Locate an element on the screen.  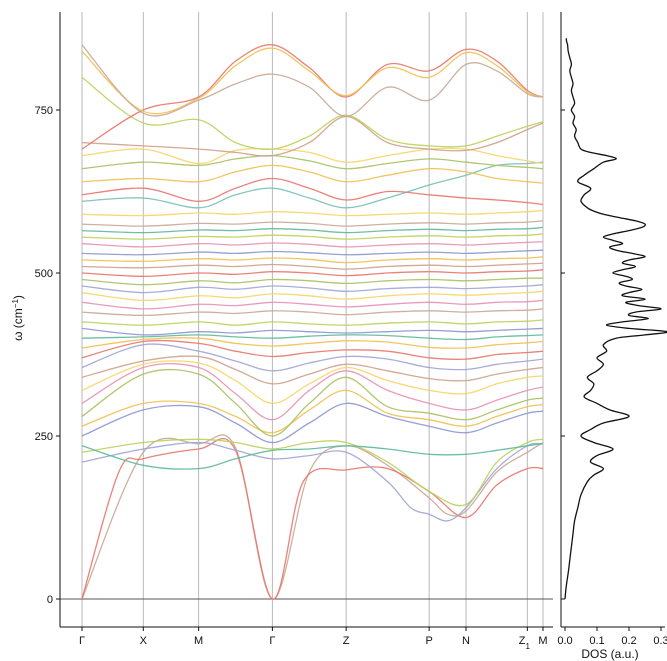
high-symmetry-label: Z is located at coordinates (346, 641).